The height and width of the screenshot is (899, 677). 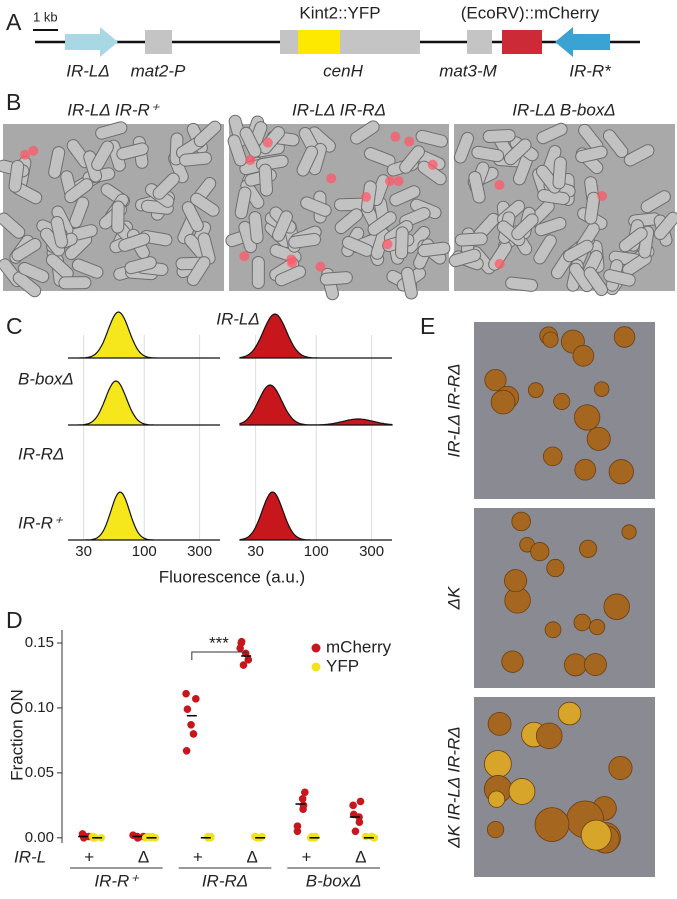 I want to click on legend-label: YFP, so click(x=342, y=665).